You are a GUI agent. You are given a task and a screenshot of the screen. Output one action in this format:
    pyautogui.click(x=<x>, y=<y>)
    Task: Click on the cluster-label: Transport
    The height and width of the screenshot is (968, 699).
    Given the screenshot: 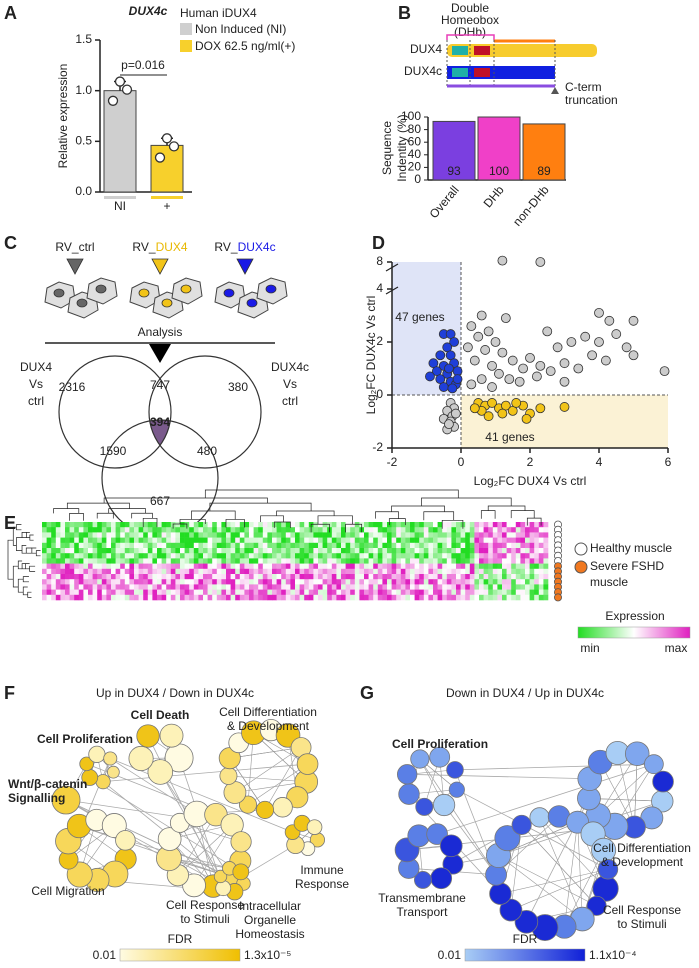 What is the action you would take?
    pyautogui.click(x=423, y=912)
    